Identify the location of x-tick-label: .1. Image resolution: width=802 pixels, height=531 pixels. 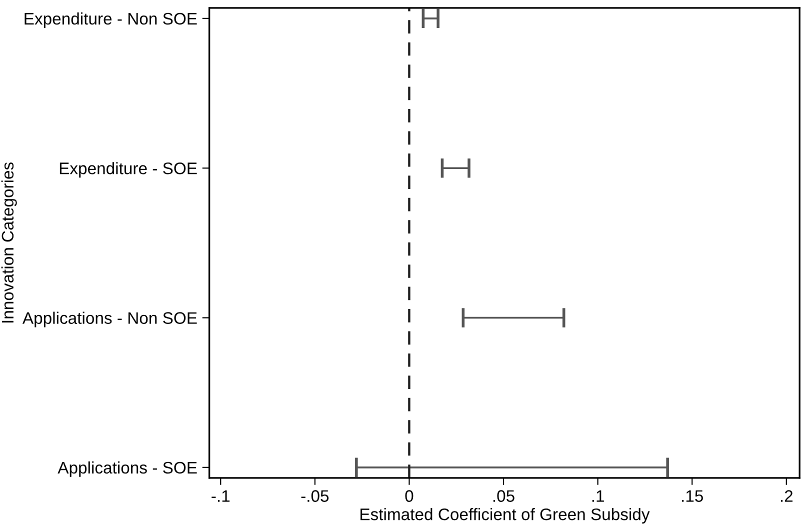
(598, 496).